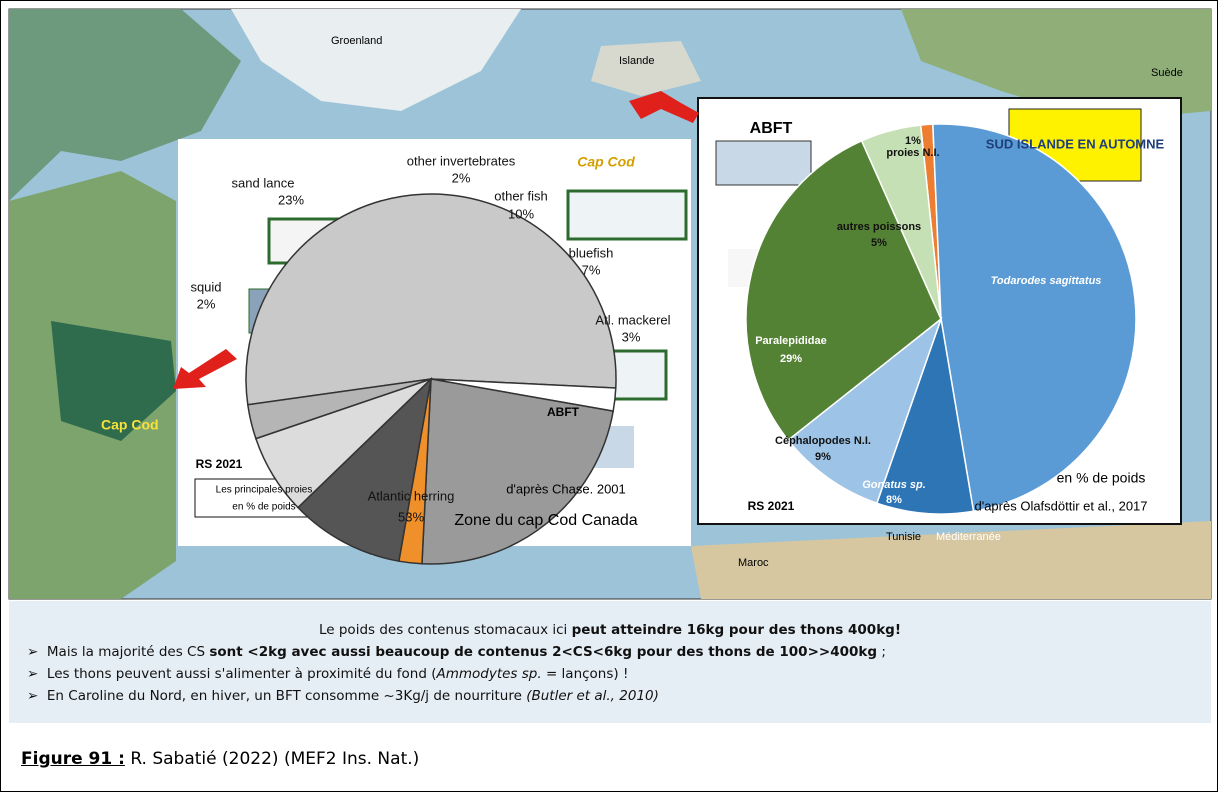 This screenshot has height=792, width=1218. Describe the element at coordinates (356, 41) in the screenshot. I see `map-label: Groenland` at that location.